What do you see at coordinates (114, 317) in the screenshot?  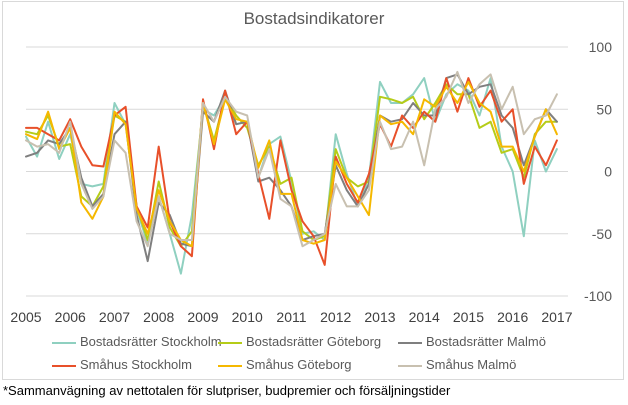 I see `x-tick-label: 2007` at bounding box center [114, 317].